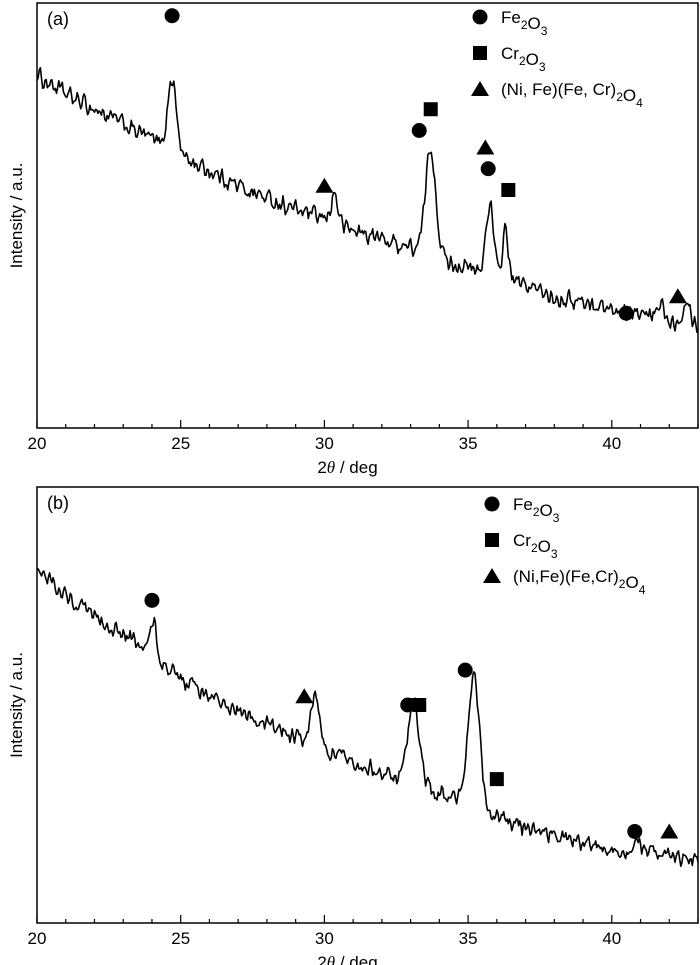 This screenshot has width=700, height=965. Describe the element at coordinates (579, 582) in the screenshot. I see `legend-label: (Ni,Fe)(Fe,Cr)2O4` at that location.